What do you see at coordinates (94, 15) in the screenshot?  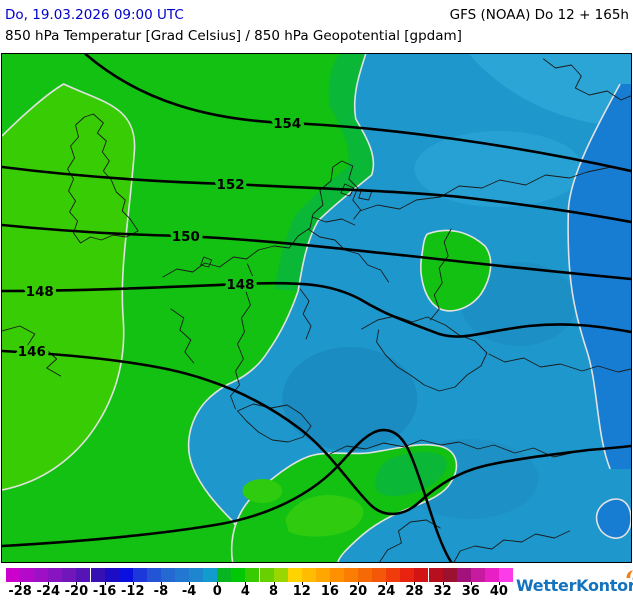 I see `valid-datetime: Do, 19.03.2026 09:00 UTC` at bounding box center [94, 15].